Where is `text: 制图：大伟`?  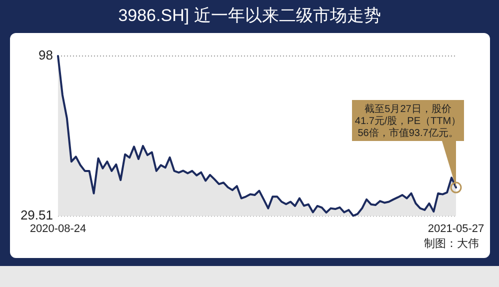 text: 制图：大伟 is located at coordinates (451, 244).